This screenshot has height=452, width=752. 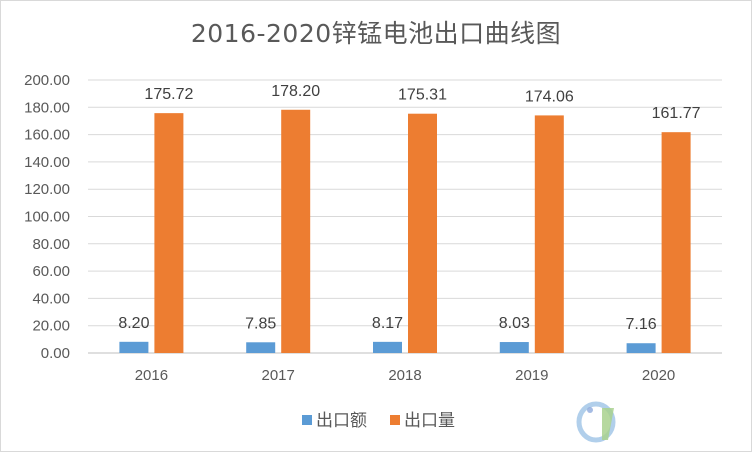 I want to click on data-label: 8.20, so click(x=133, y=323).